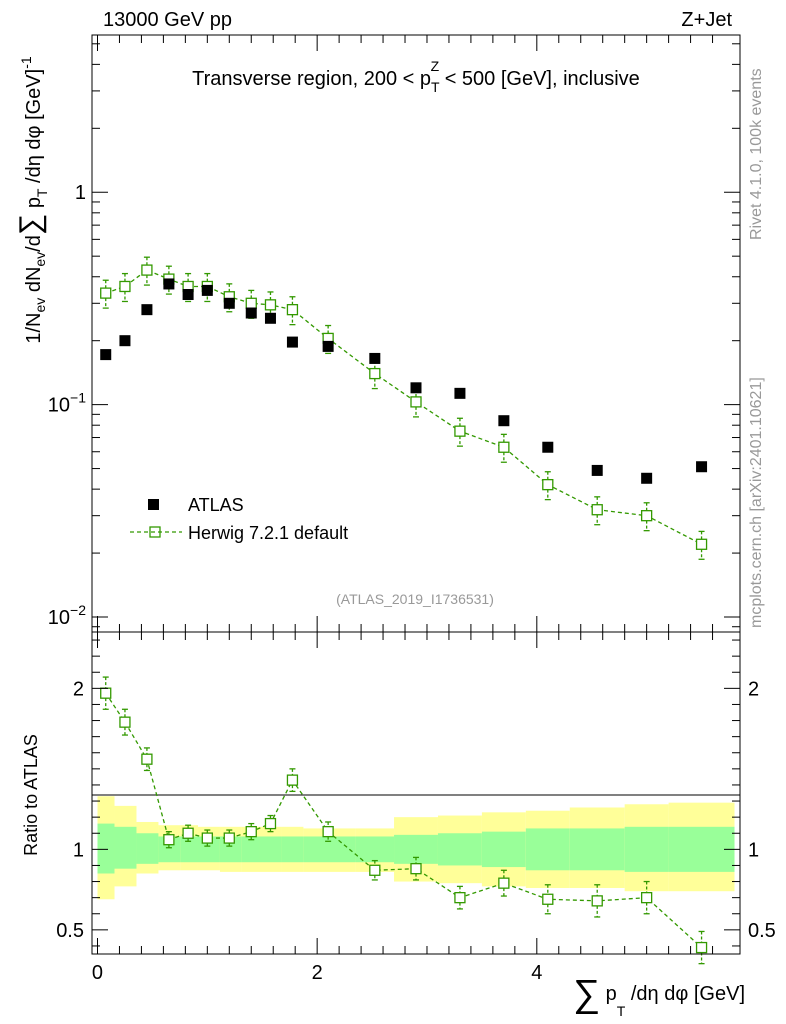  I want to click on ratio-ytick-label-right: 1, so click(753, 850).